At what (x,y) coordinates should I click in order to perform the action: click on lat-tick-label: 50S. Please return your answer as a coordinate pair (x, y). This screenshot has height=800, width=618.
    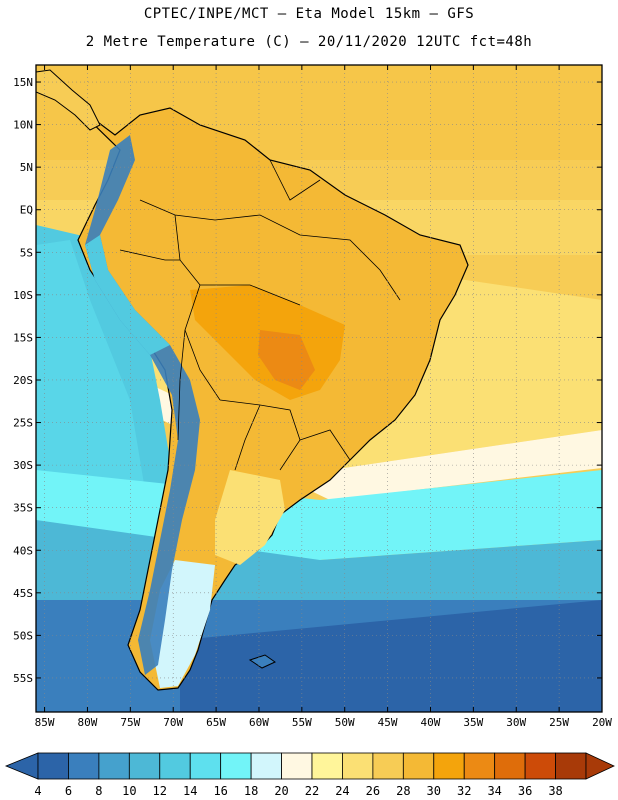
    Looking at the image, I should click on (23, 635).